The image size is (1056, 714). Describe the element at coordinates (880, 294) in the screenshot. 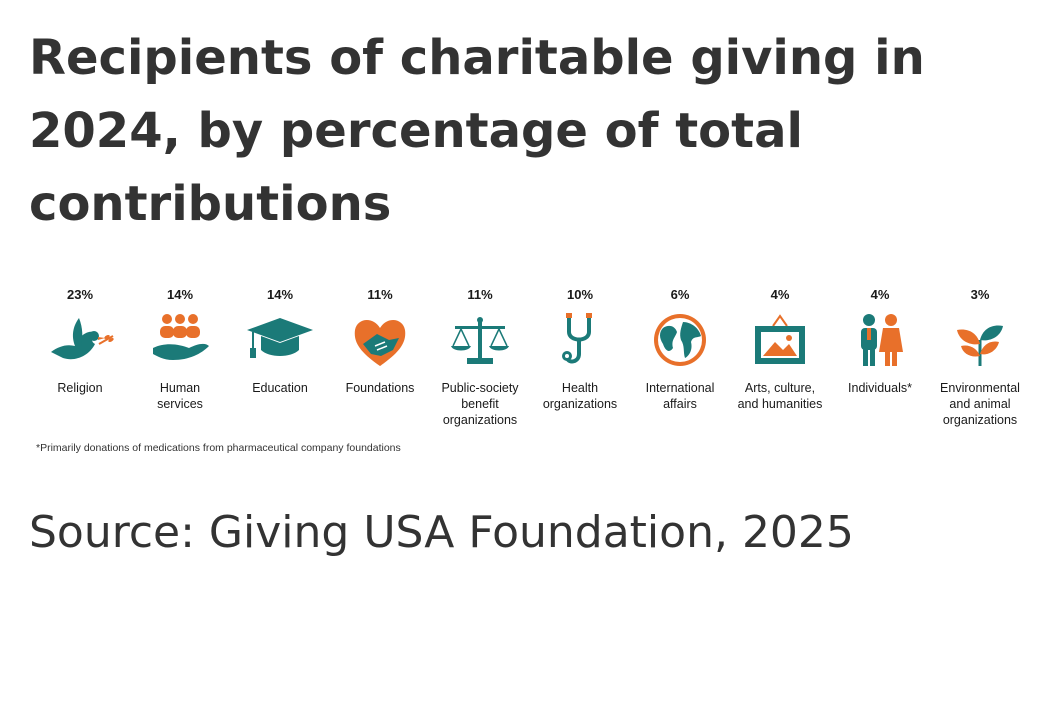

I see `data-label-individuals: 4%` at that location.